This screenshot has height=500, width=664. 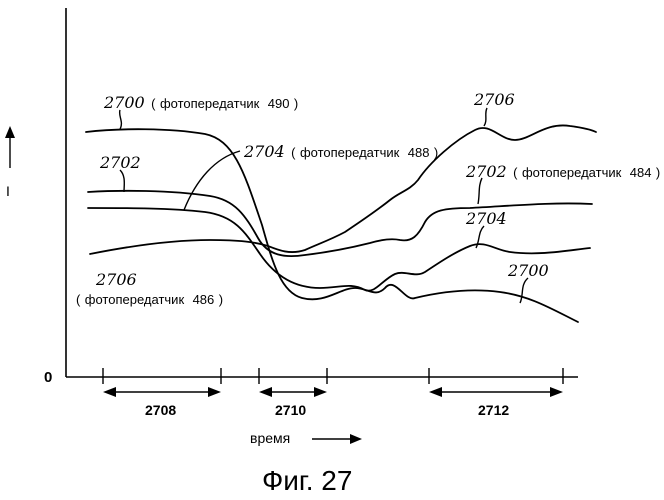 I want to click on label-2706-open-paren: (, so click(x=78, y=299).